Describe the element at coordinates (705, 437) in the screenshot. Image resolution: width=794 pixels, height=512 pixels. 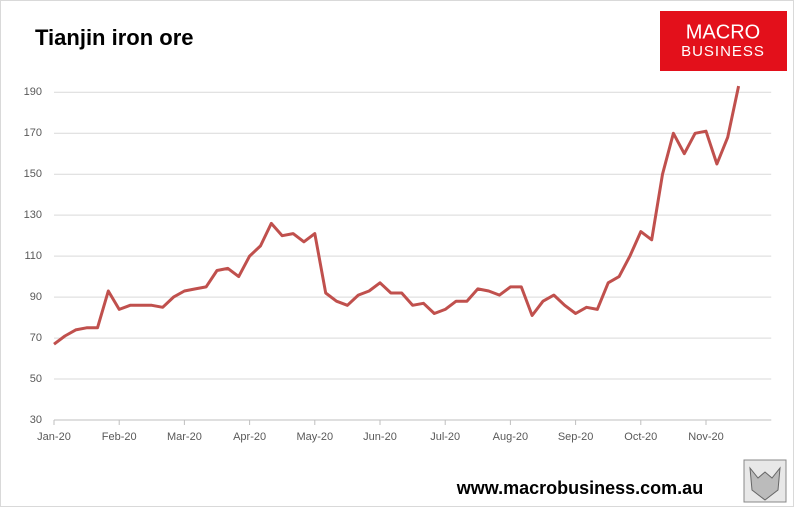
I see `x-tick-label: Nov-20` at that location.